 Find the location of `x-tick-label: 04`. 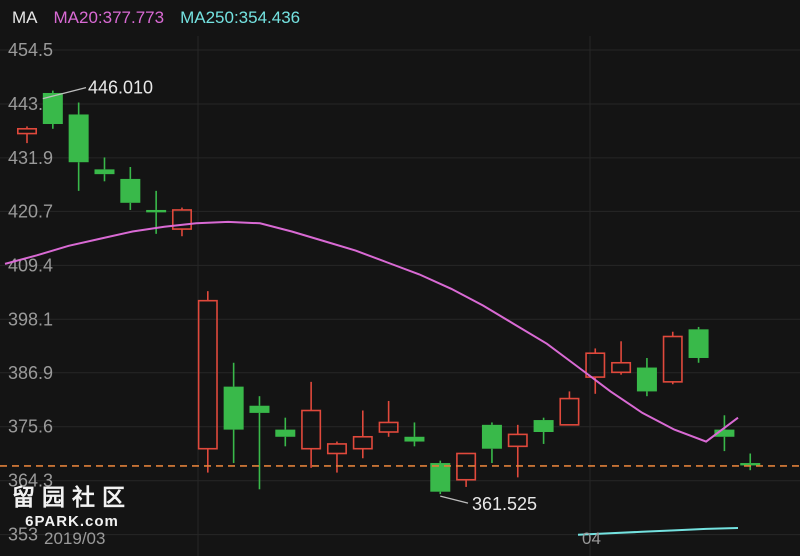

x-tick-label: 04 is located at coordinates (591, 538).